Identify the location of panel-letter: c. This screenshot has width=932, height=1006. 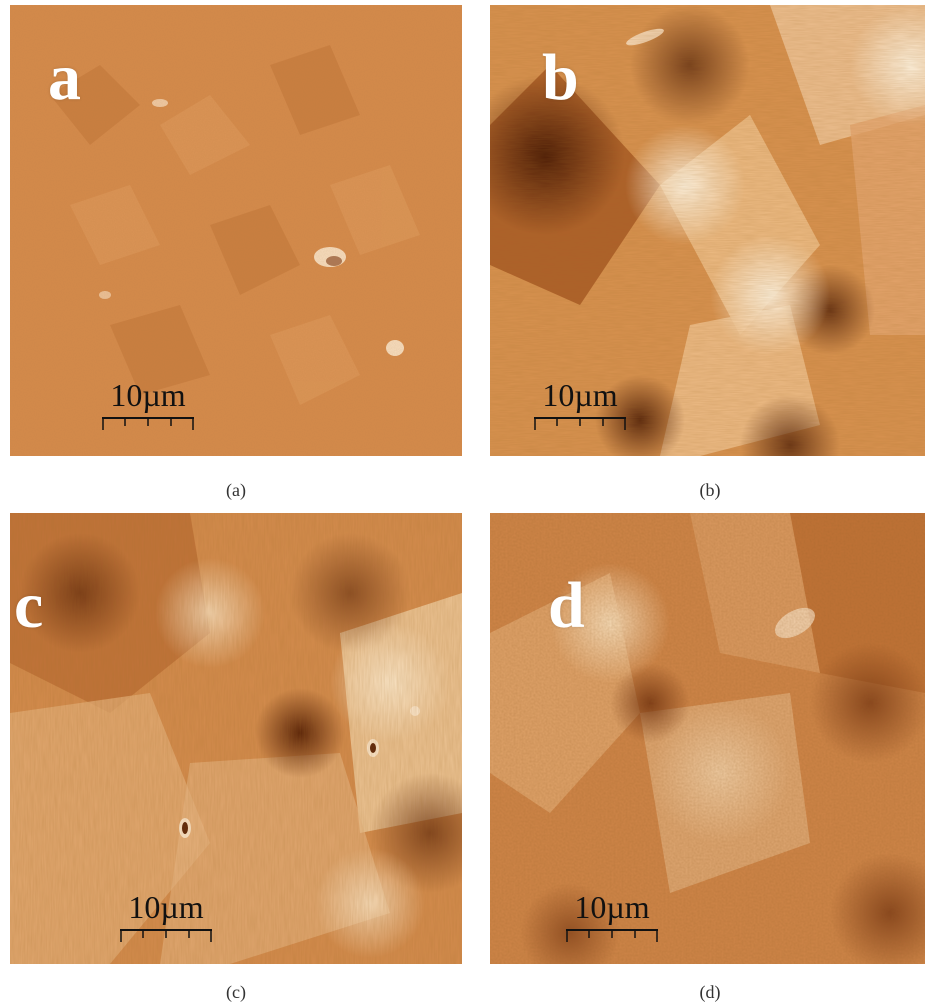
(29, 605).